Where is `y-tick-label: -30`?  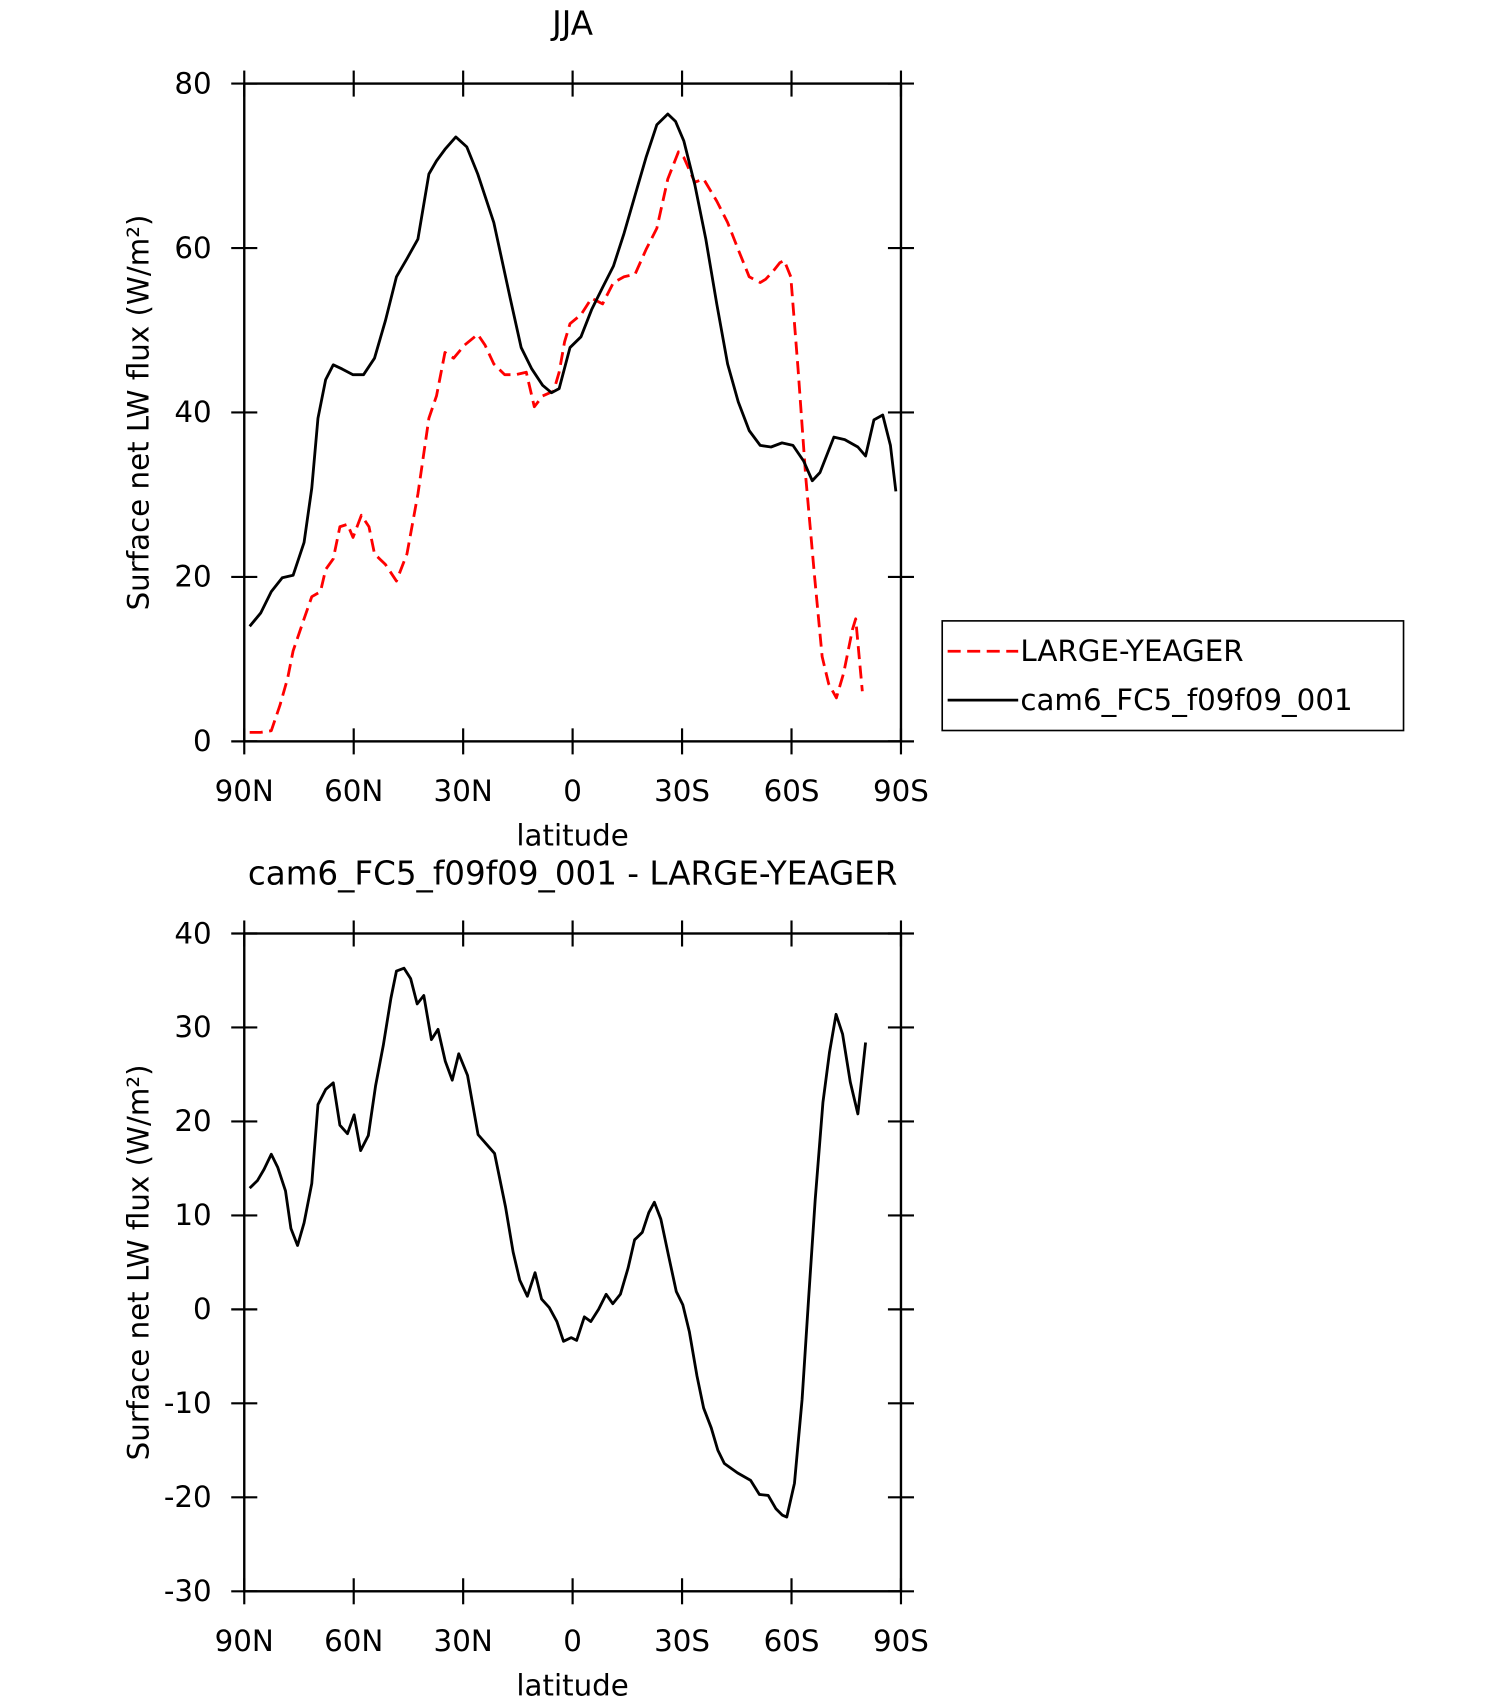
y-tick-label: -30 is located at coordinates (188, 1591).